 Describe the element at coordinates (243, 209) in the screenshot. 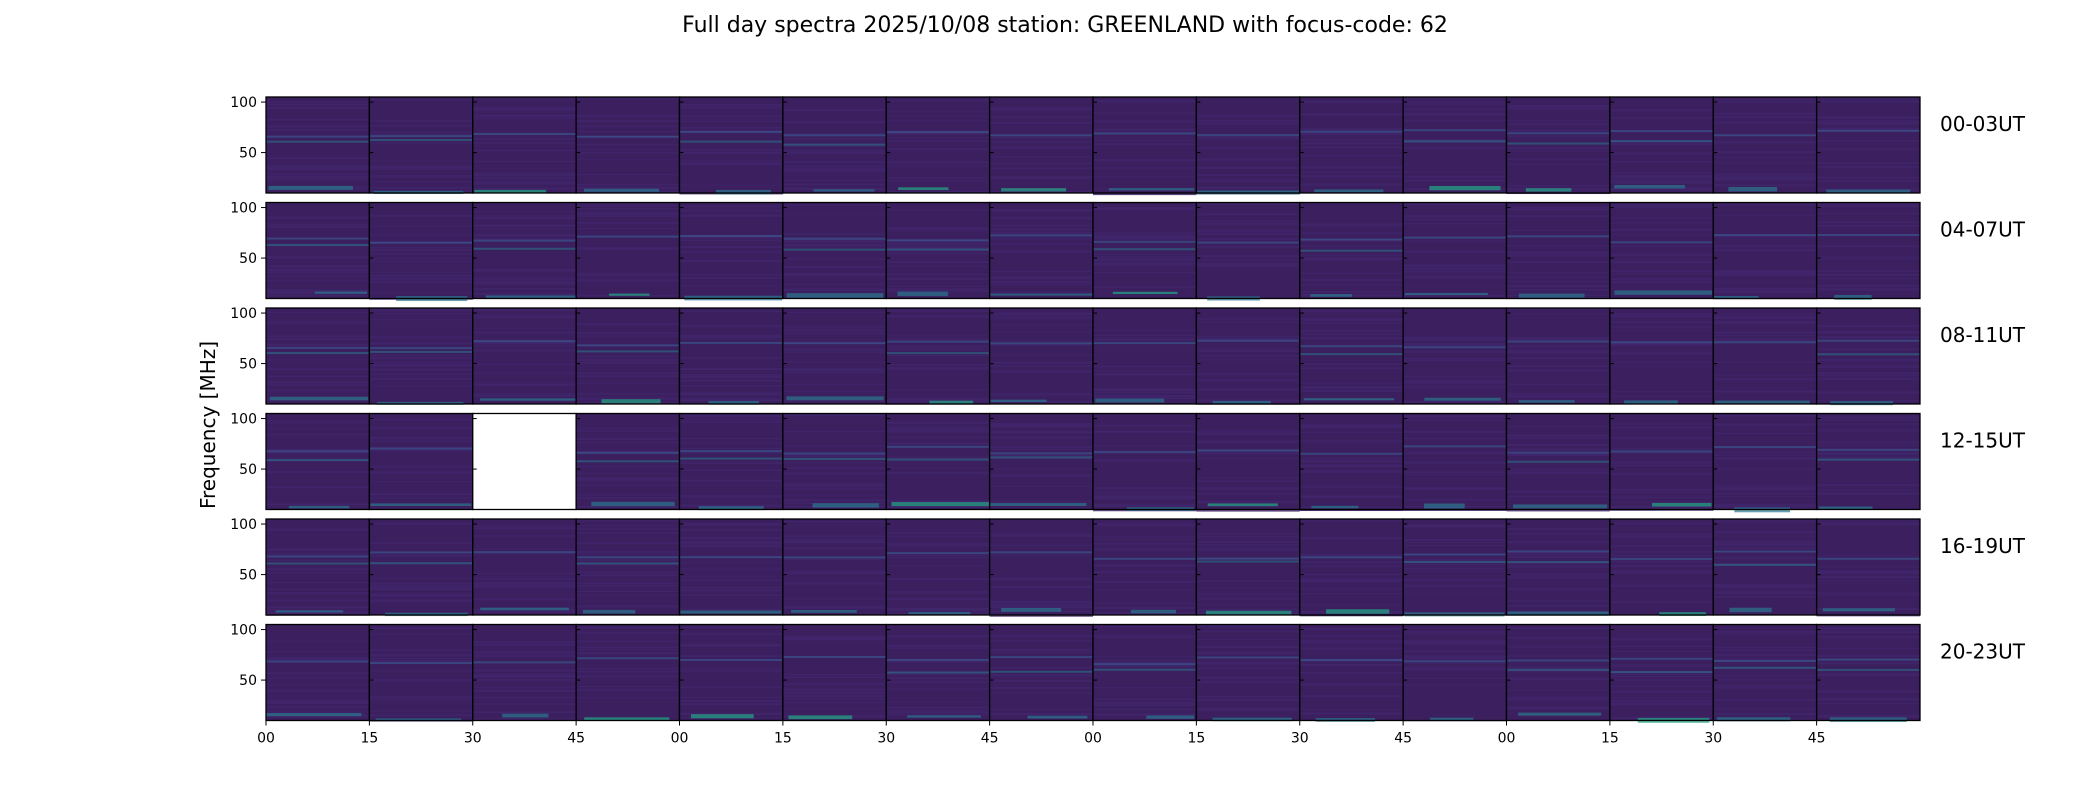

I see `y-tick-label: 100` at that location.